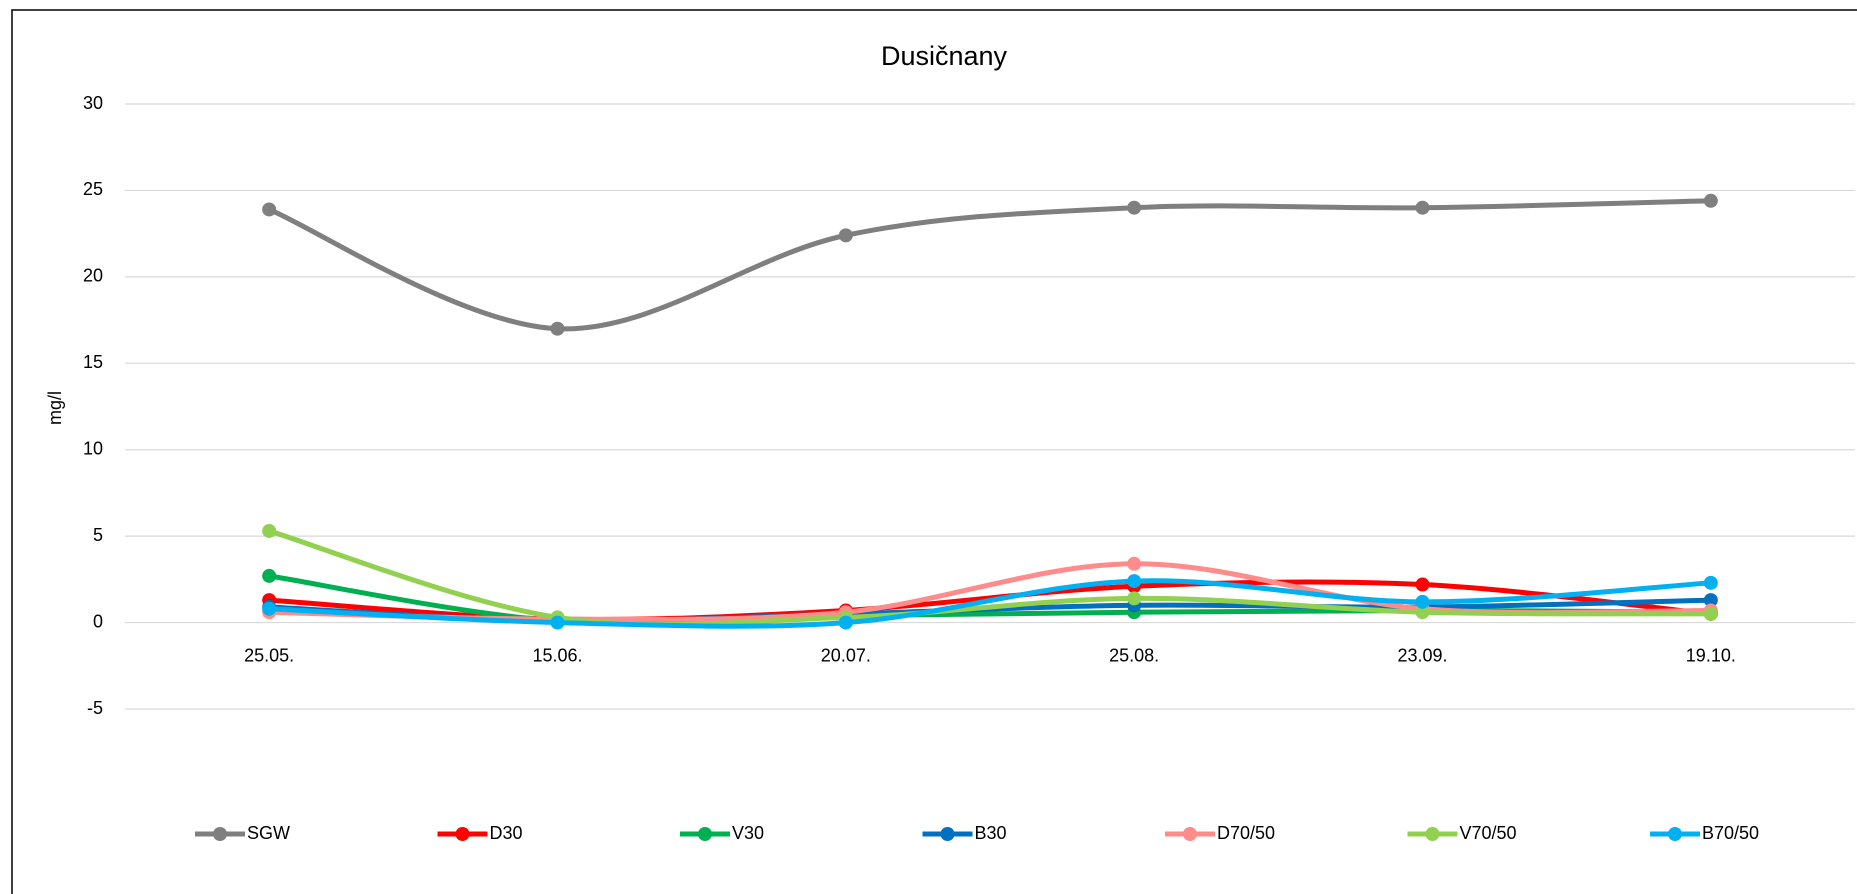  I want to click on legend-label: B30, so click(991, 833).